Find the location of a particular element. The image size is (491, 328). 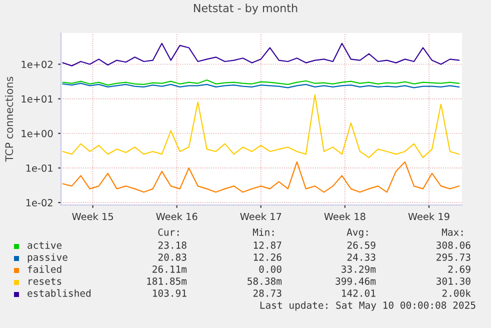

text: 2.69 is located at coordinates (459, 269).